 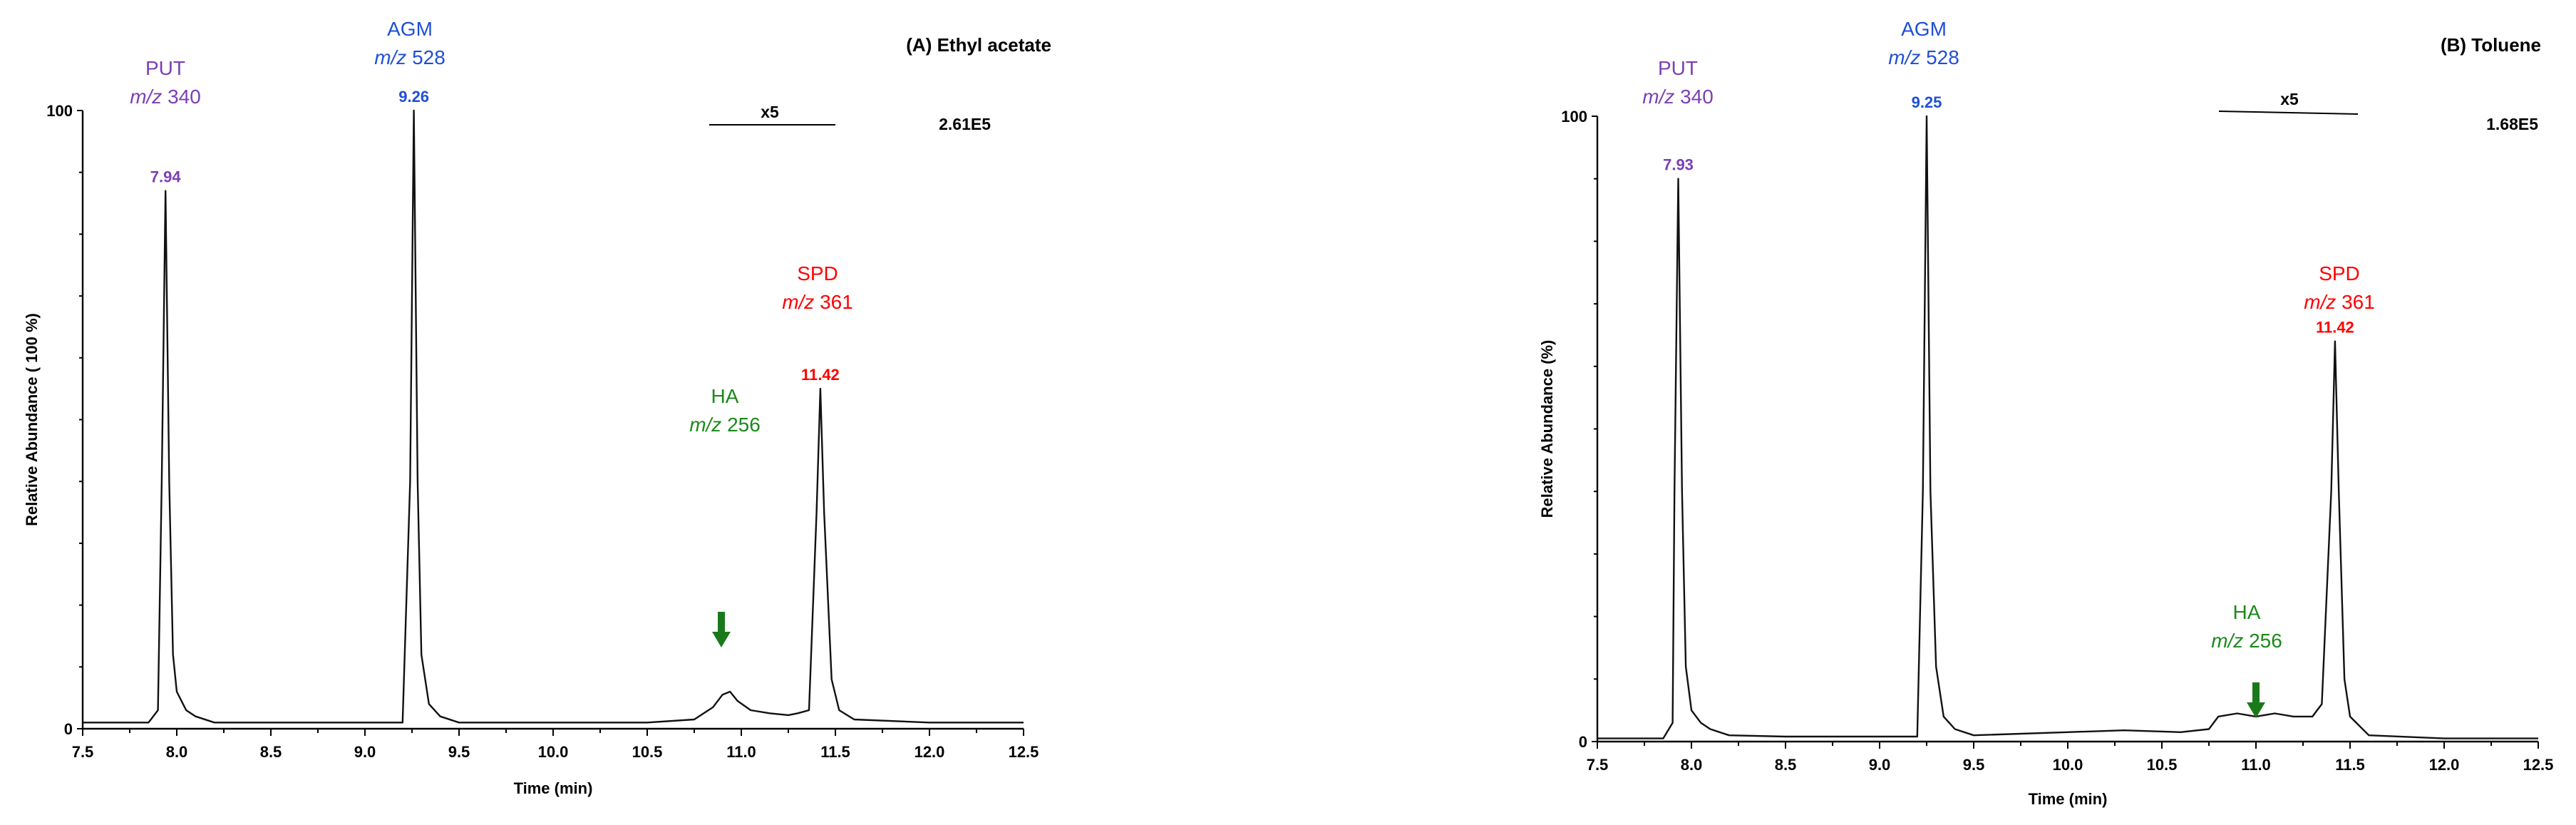 What do you see at coordinates (413, 97) in the screenshot?
I see `retention-time-label: 9.26` at bounding box center [413, 97].